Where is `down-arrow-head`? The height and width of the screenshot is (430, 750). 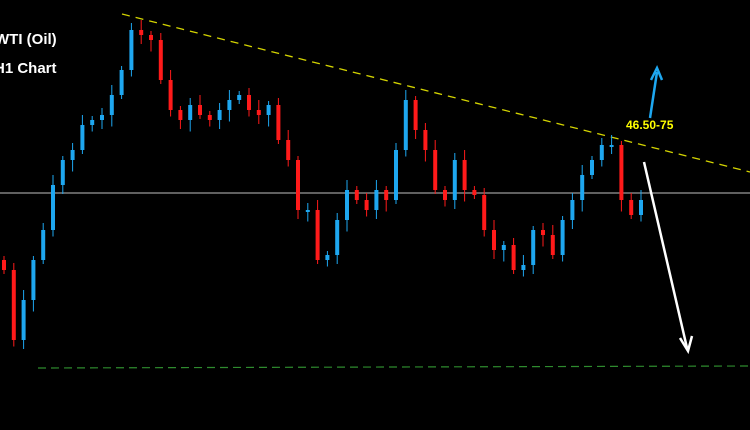
down-arrow-head is located at coordinates (686, 345).